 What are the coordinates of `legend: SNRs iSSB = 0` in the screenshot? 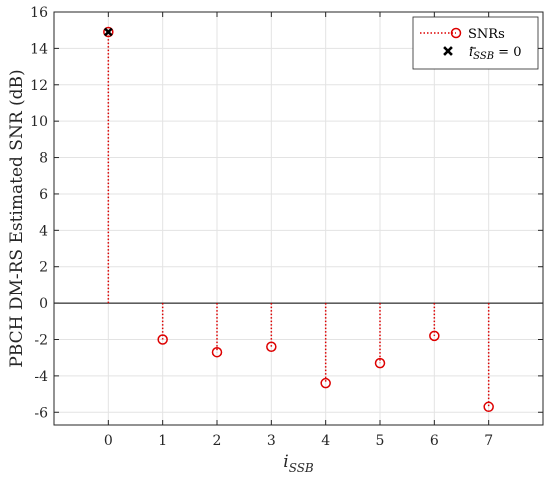 It's located at (475, 43).